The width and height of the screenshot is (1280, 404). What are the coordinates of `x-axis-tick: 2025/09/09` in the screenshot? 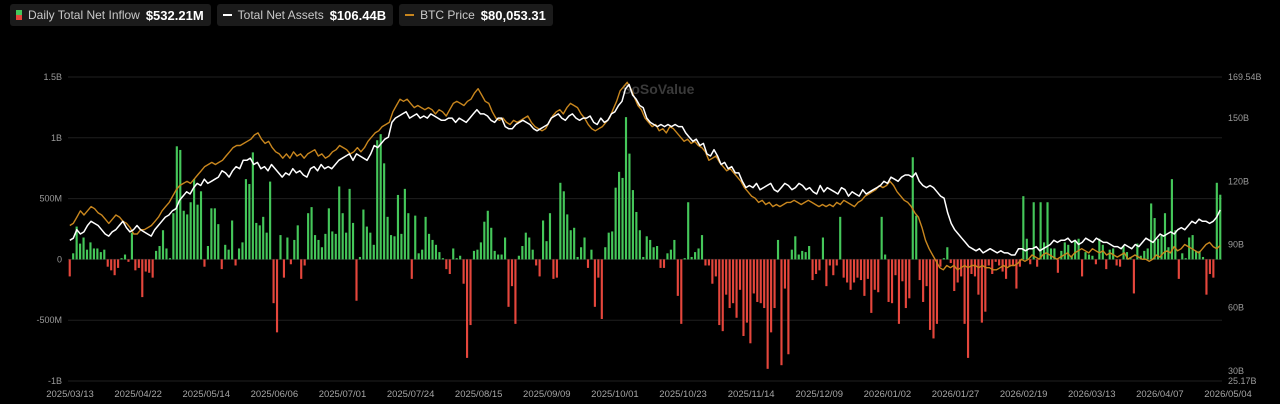 It's located at (547, 394).